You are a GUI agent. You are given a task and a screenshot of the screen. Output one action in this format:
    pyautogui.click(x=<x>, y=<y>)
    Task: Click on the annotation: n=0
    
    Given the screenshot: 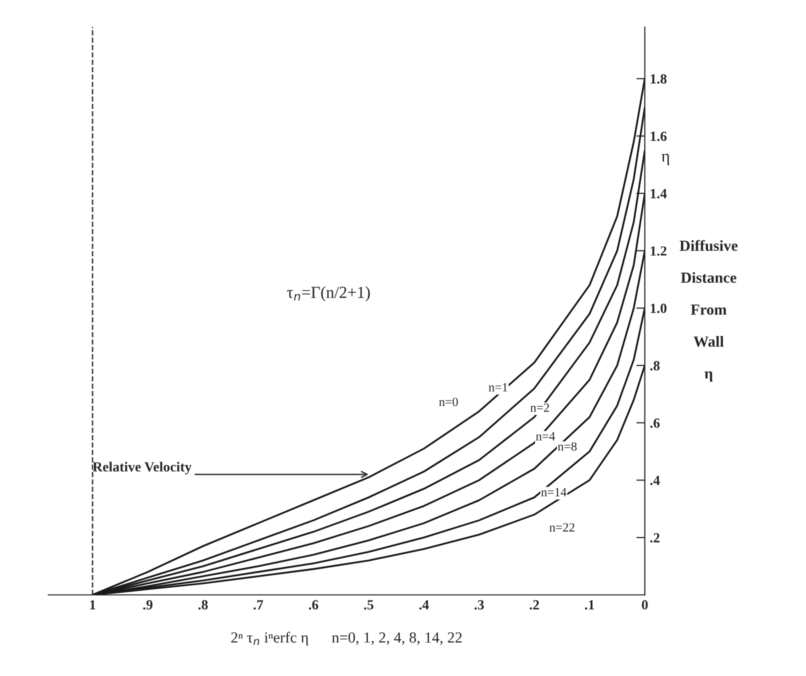 What is the action you would take?
    pyautogui.click(x=448, y=402)
    